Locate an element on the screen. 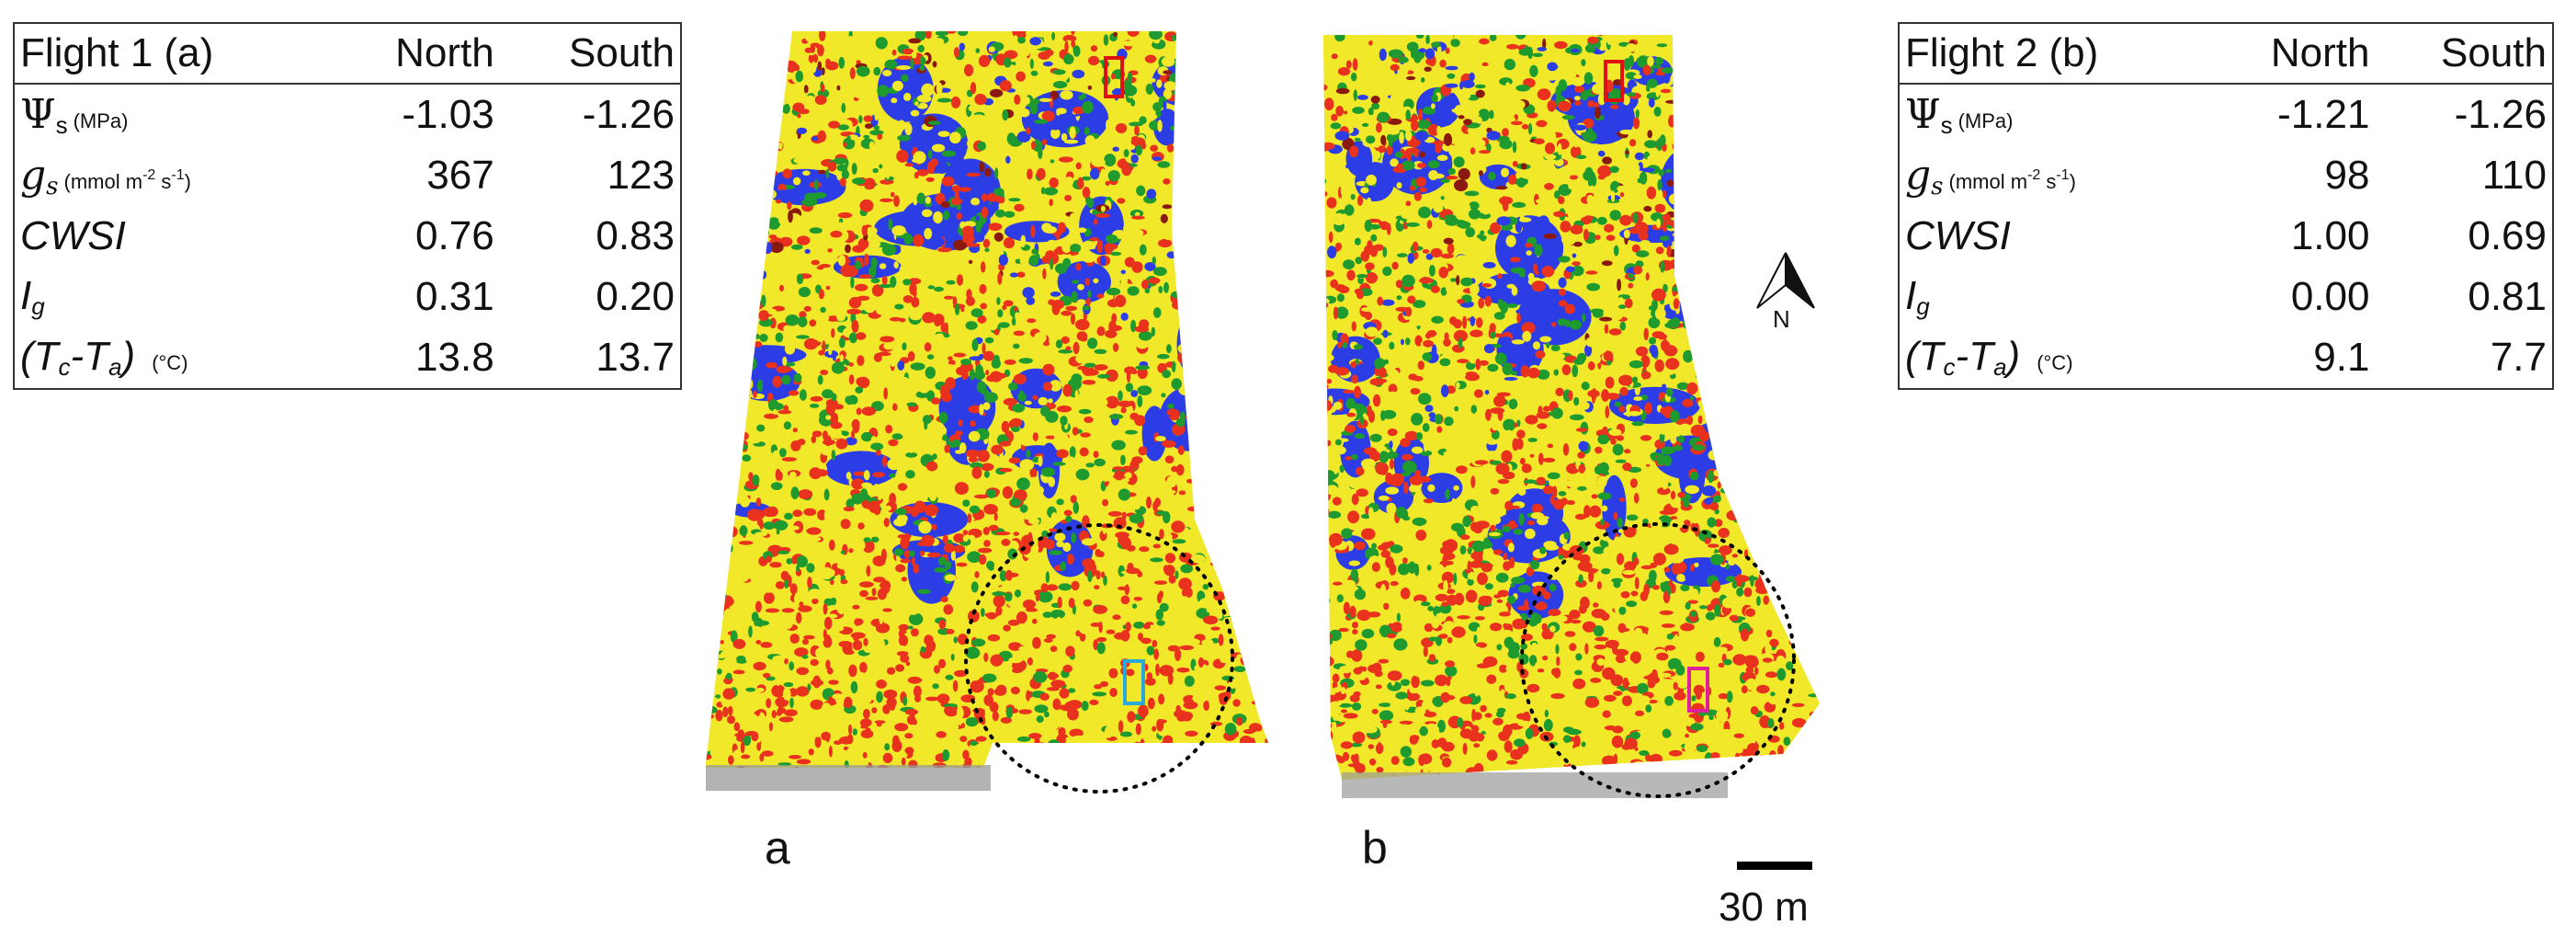 The width and height of the screenshot is (2576, 948). north-arrow-icon is located at coordinates (1785, 280).